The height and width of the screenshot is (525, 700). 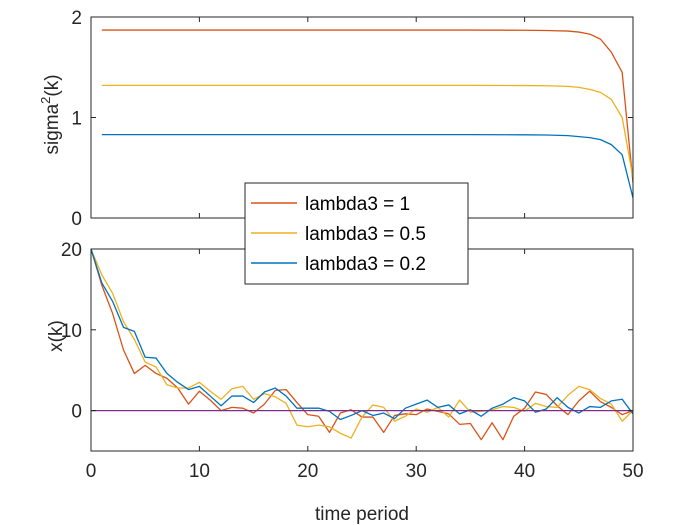 I want to click on bottom-x-tick-label: 20, so click(x=307, y=471).